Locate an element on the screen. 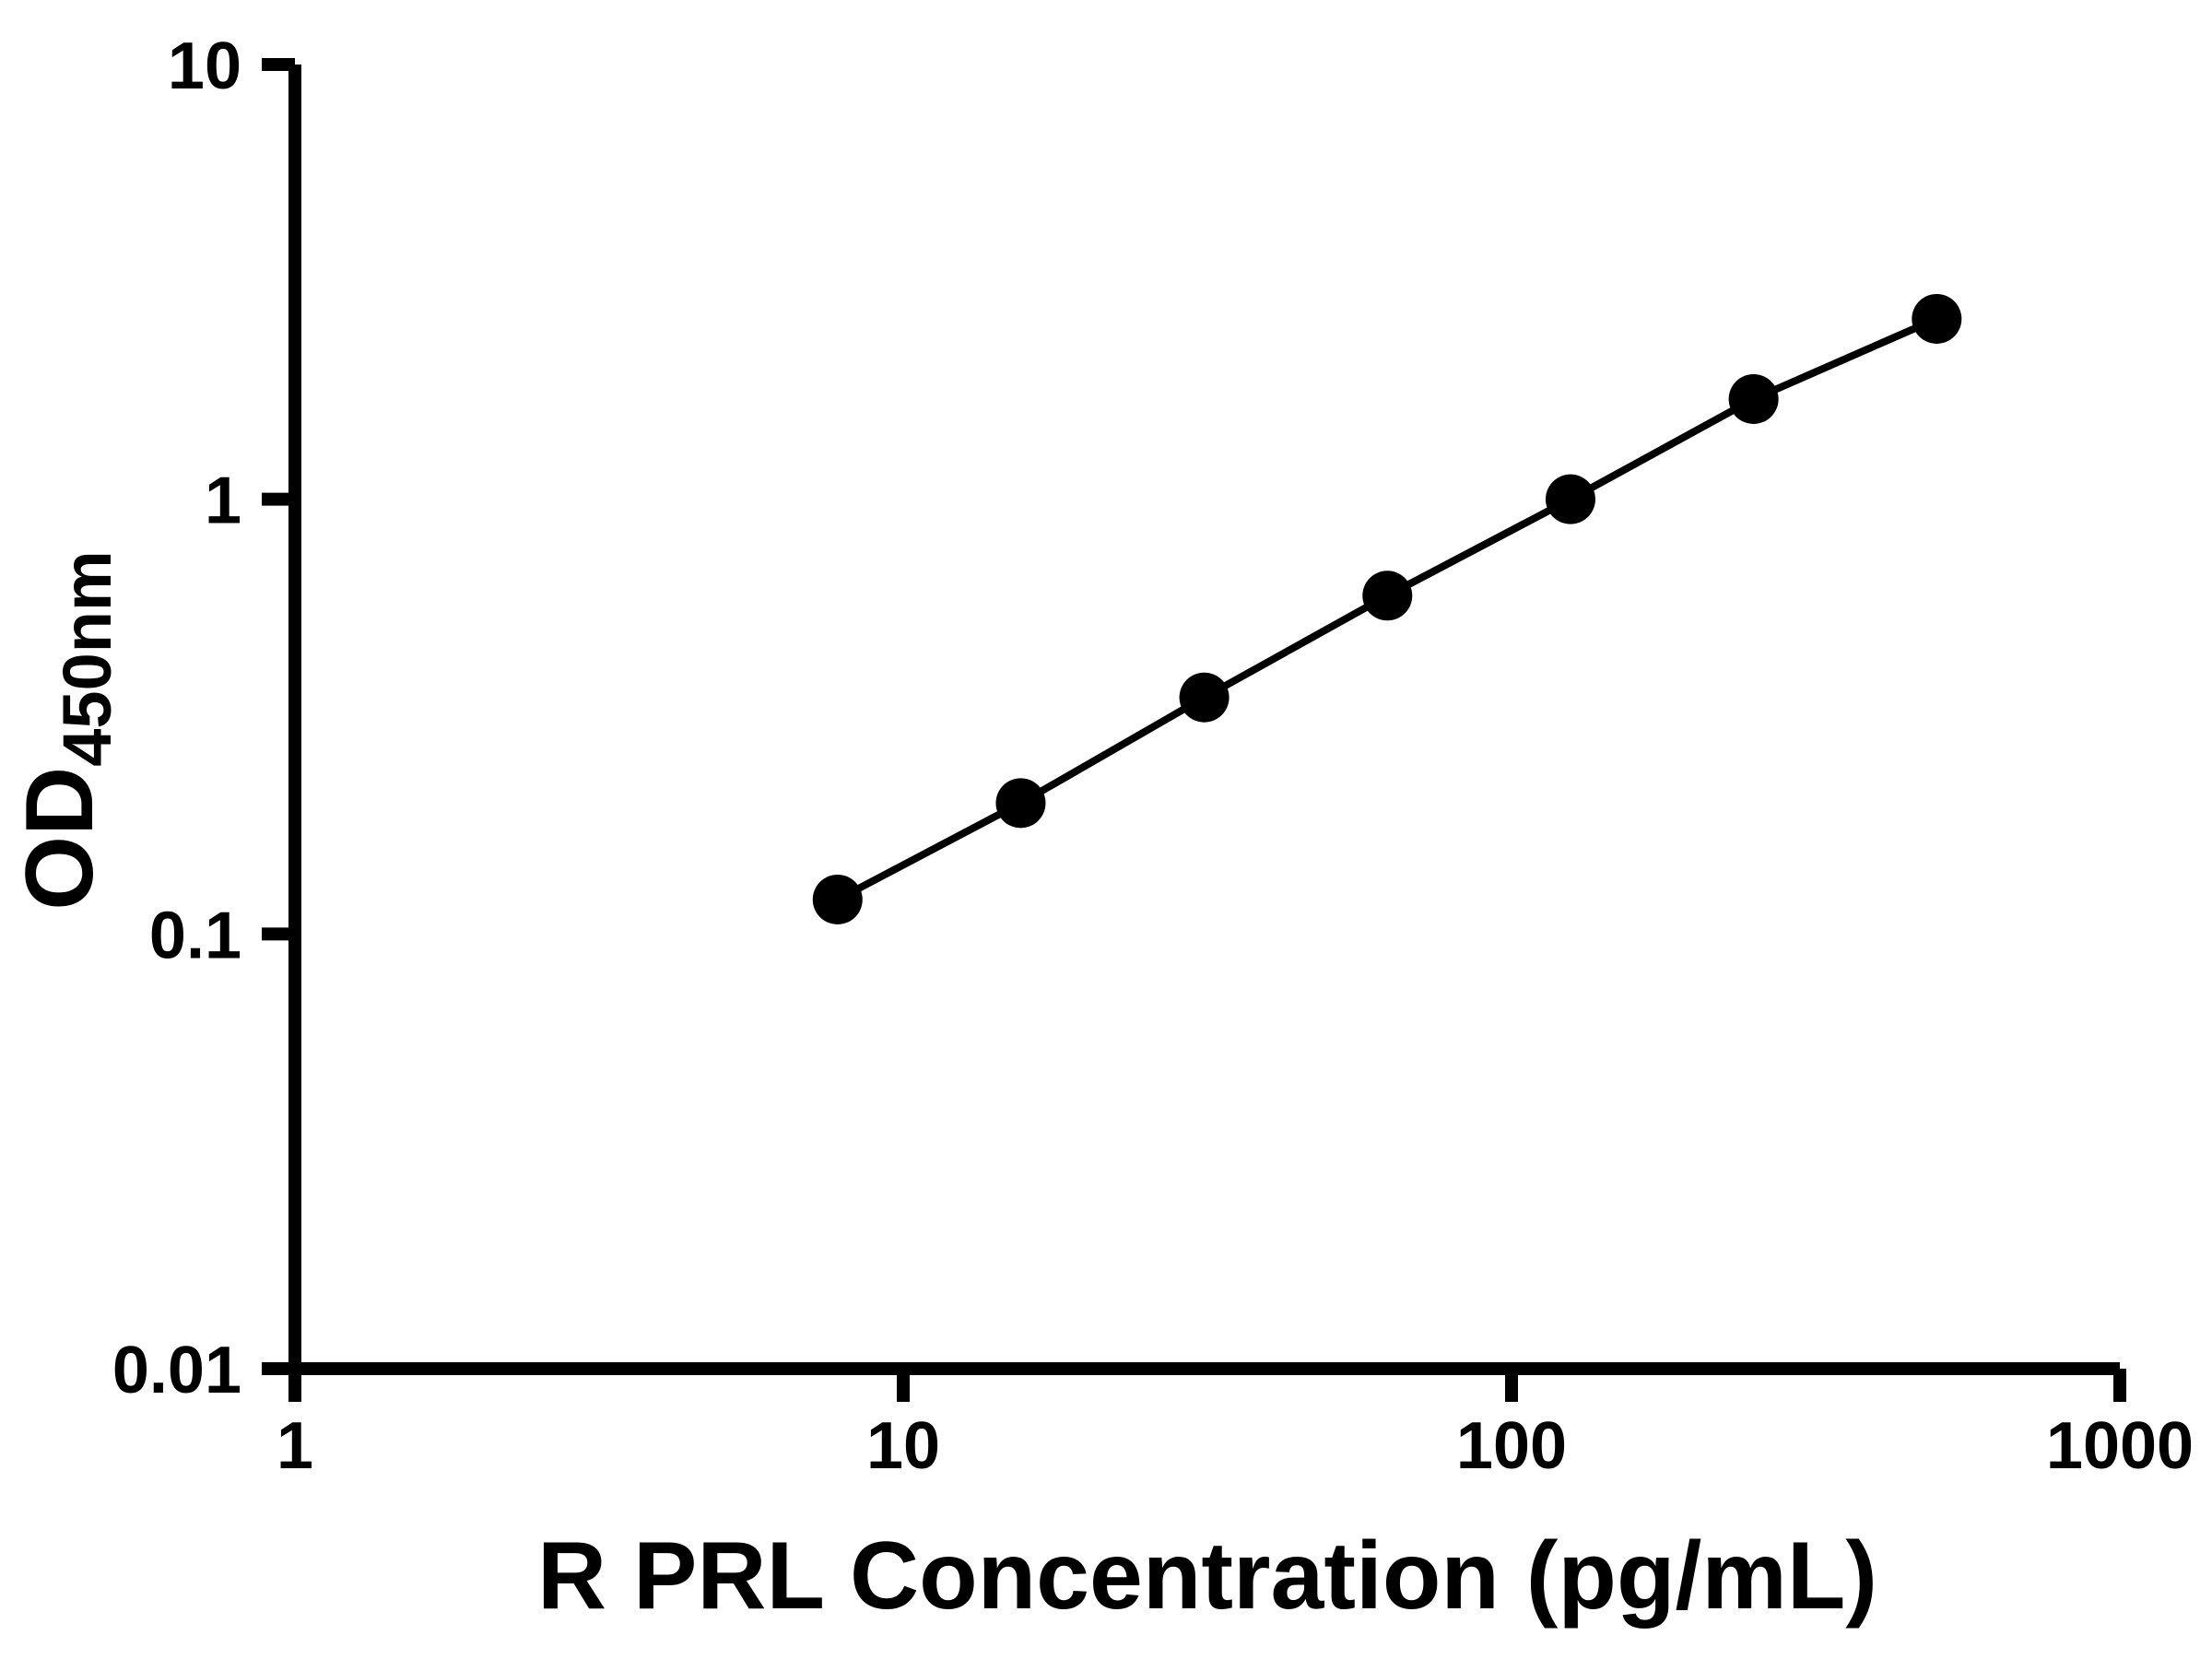 The width and height of the screenshot is (2212, 1659). x-axis-title: R PRL Concentration (pg/mL) is located at coordinates (1207, 1576).